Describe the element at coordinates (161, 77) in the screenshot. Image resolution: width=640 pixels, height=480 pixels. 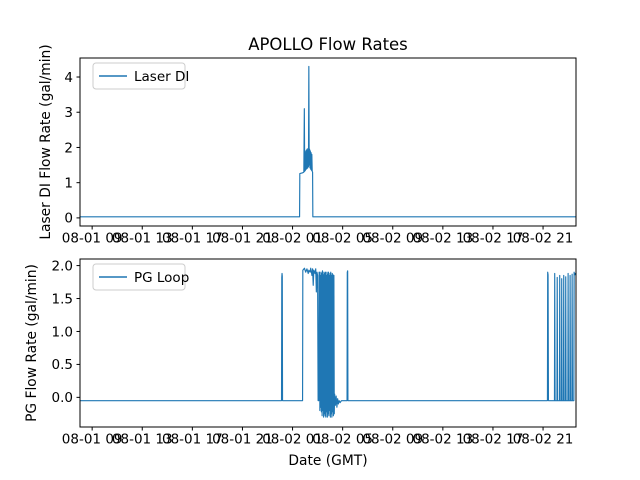
I see `legend-label: Laser DI` at that location.